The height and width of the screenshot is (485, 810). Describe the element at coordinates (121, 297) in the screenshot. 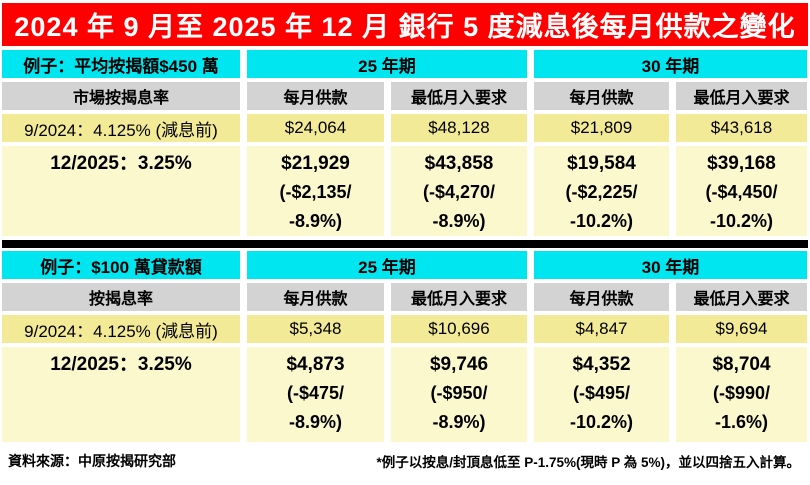

I see `rate-col-header: 按揭息率` at that location.